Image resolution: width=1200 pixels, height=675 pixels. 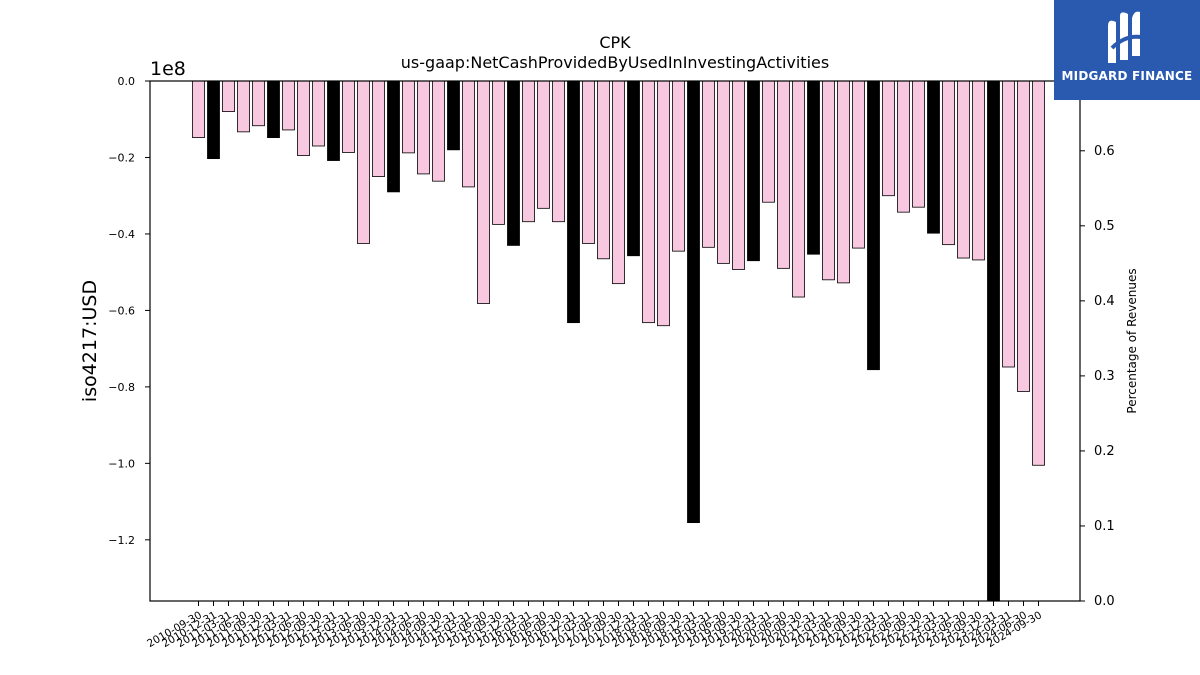 I want to click on y-axis-label: iso4217:USD, so click(x=90, y=341).